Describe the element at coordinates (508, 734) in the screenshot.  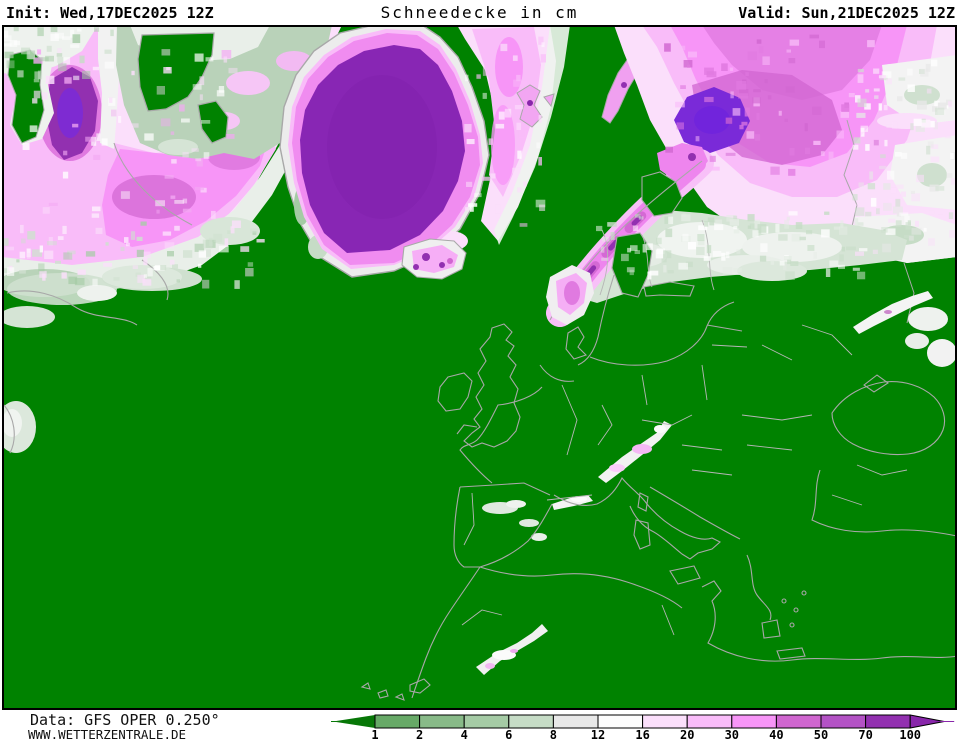
I see `svg-text: 6` at that location.